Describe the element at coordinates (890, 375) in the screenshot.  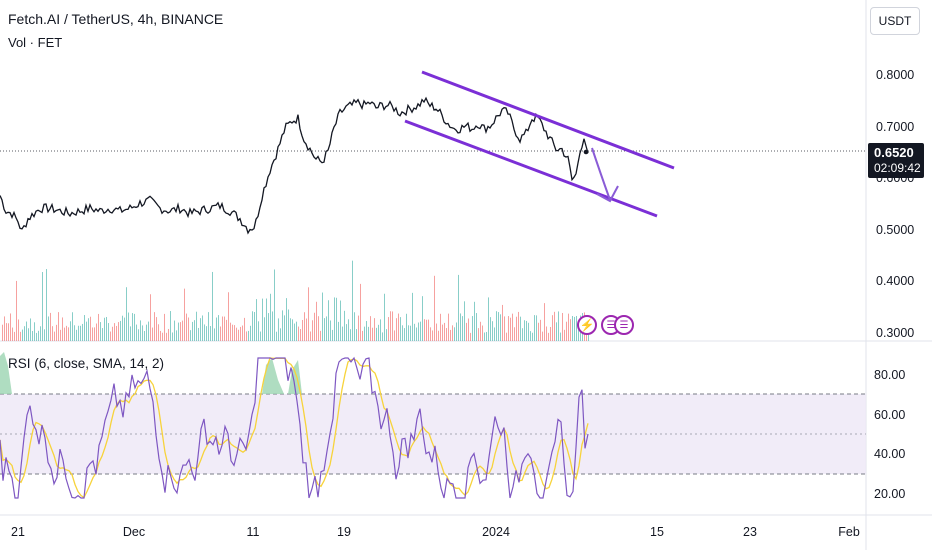
I see `rsi-tick: 80.00` at that location.